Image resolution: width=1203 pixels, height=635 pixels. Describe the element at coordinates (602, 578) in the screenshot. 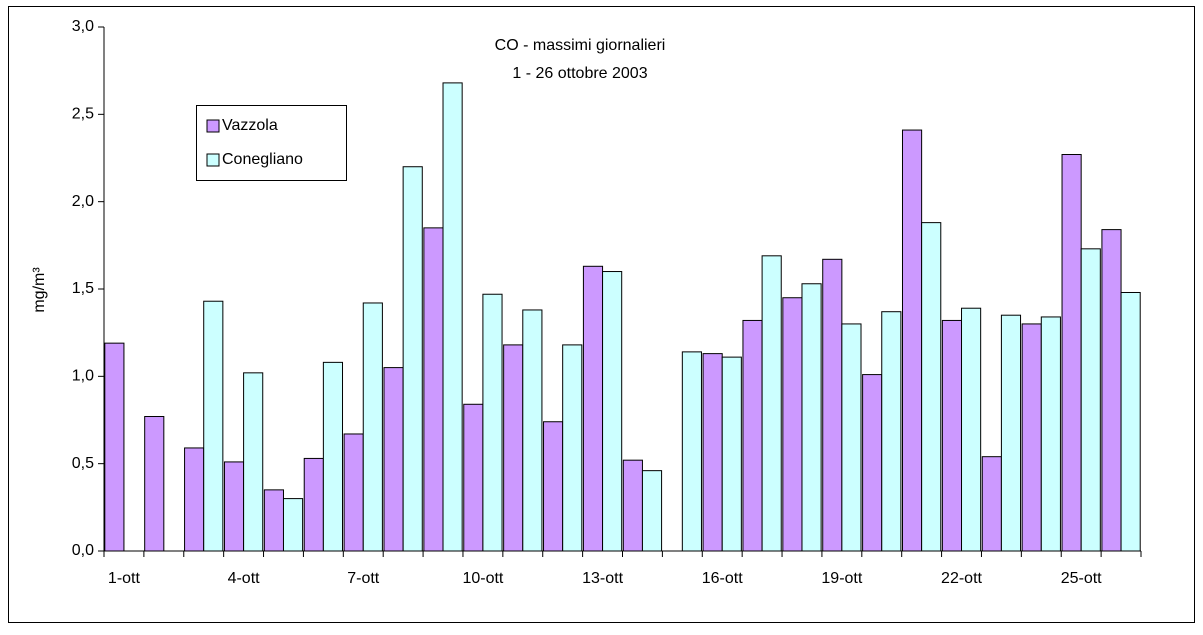

I see `x-tick-label: 13-ott` at that location.